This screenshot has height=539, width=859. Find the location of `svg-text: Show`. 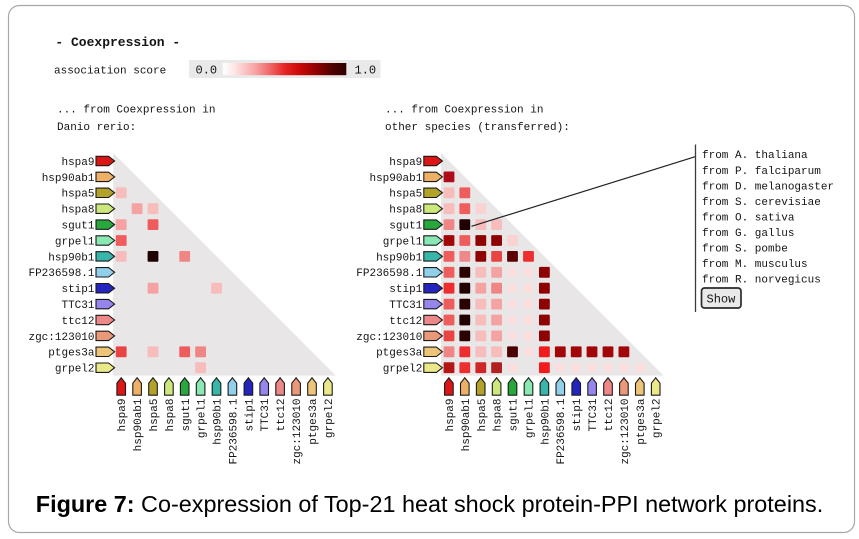

svg-text: Show is located at coordinates (722, 300).